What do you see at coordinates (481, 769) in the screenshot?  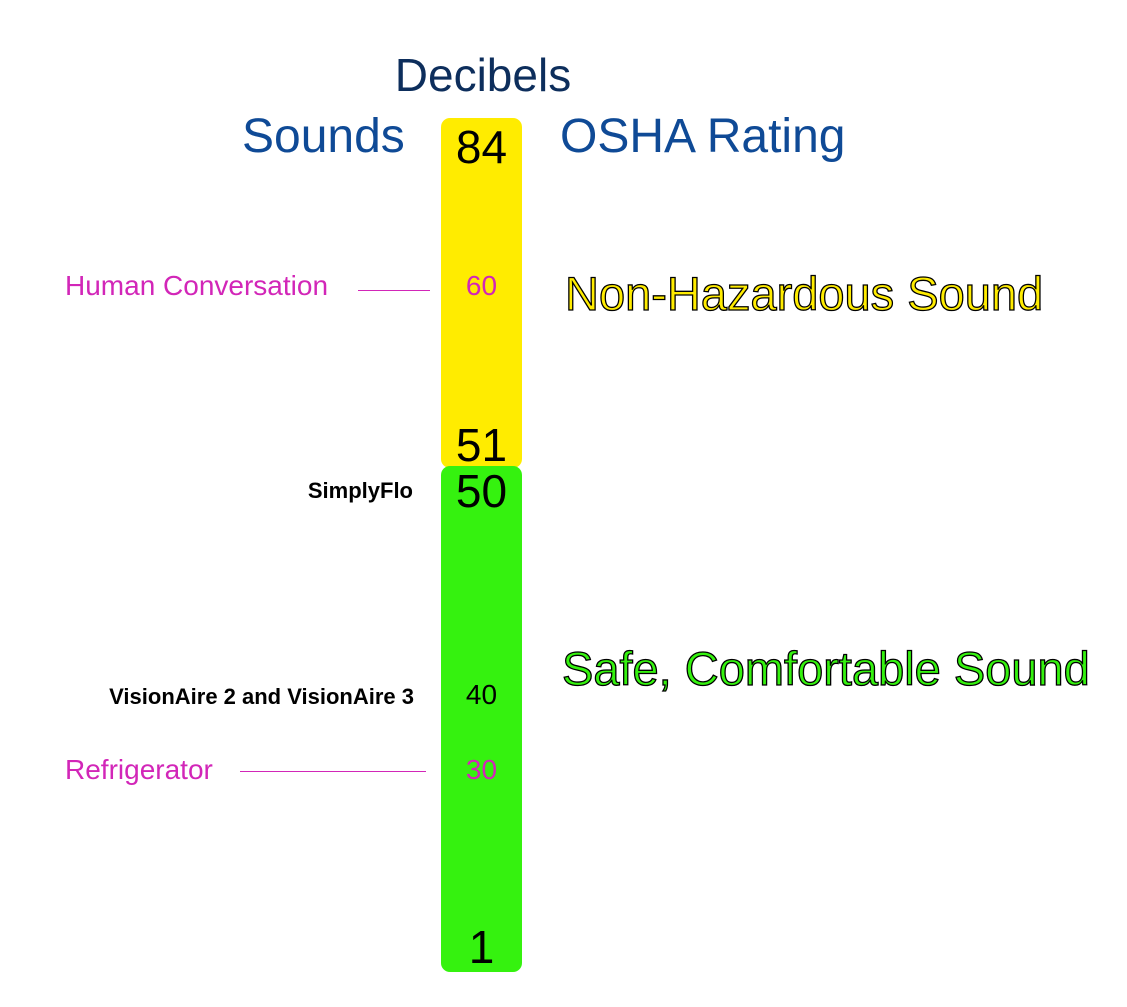 I see `scale-label-30: 30` at bounding box center [481, 769].